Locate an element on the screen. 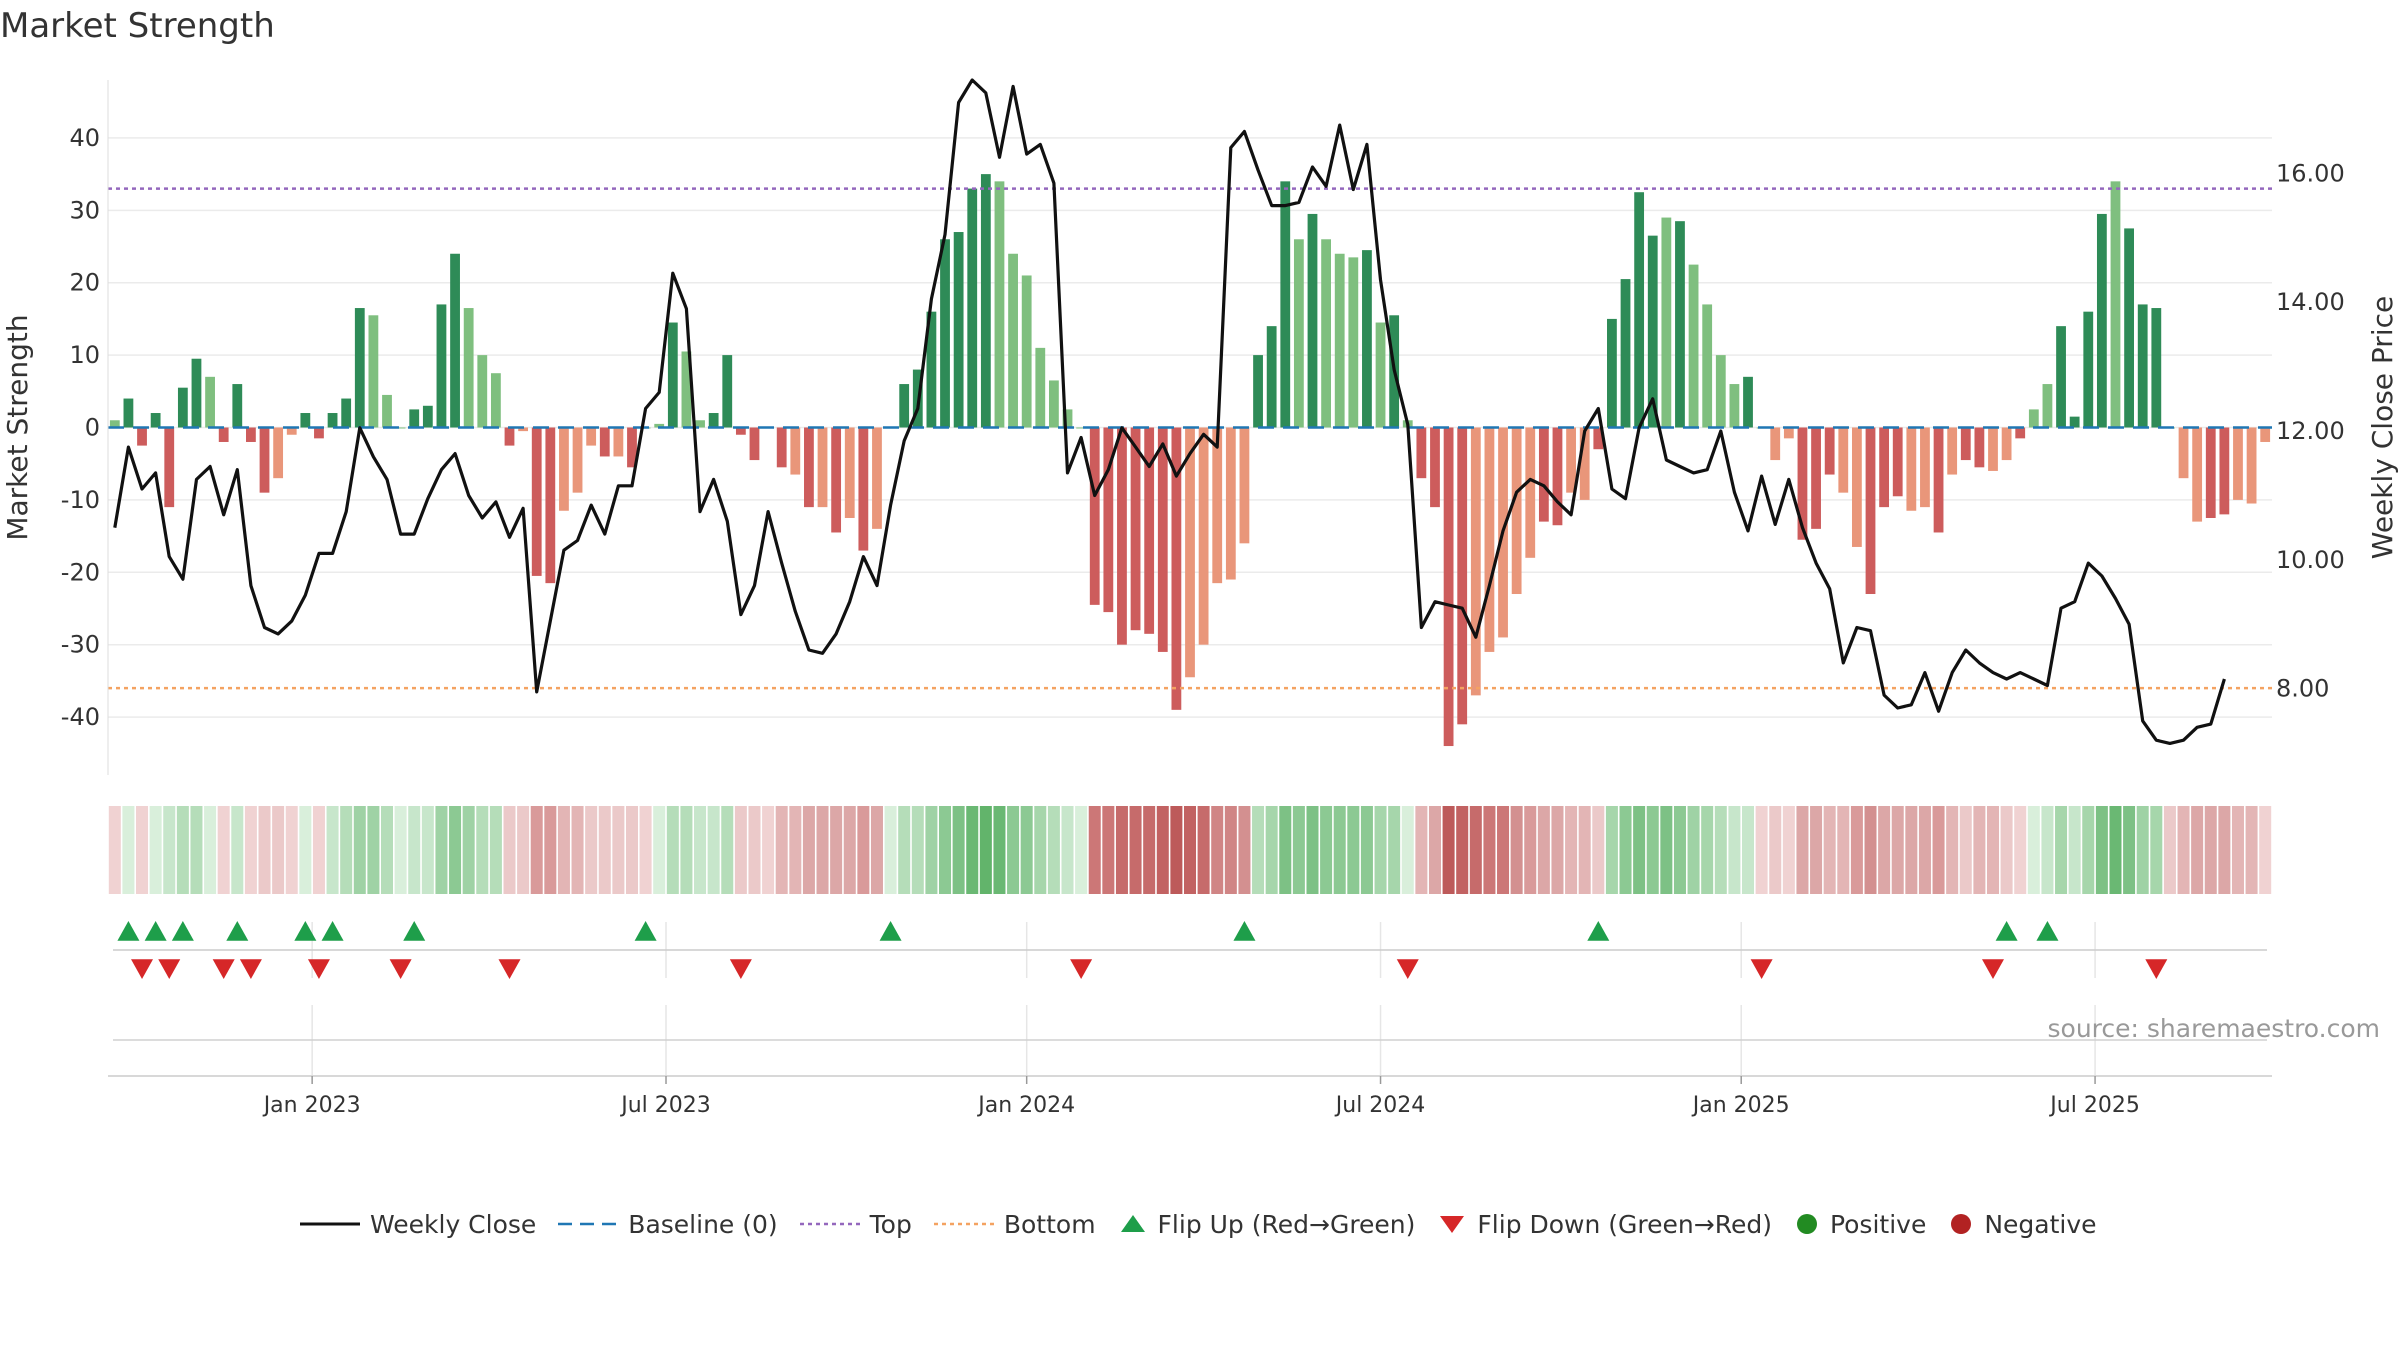 This screenshot has width=2400, height=1350. legend-label: Bottom is located at coordinates (1049, 1224).